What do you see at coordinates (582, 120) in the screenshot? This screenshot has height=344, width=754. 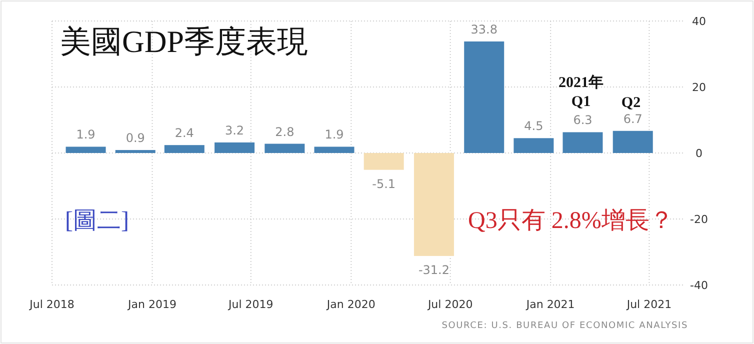 I see `data-label: 6.3` at bounding box center [582, 120].